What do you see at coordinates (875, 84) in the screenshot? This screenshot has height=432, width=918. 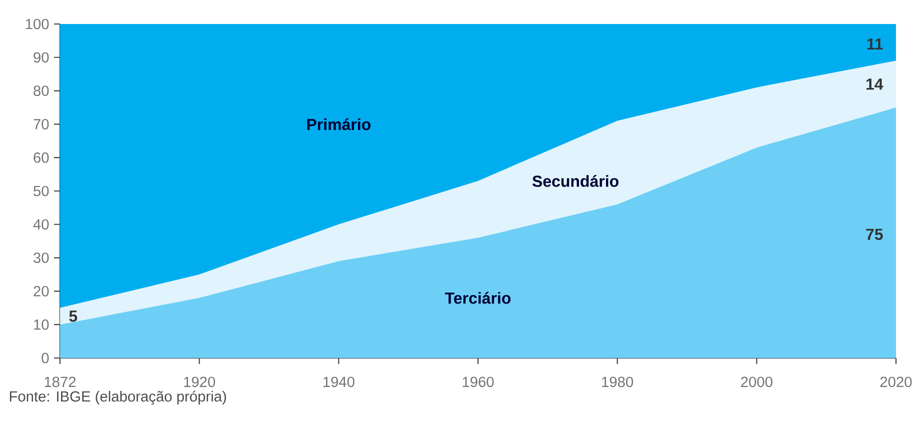 I see `annotation: 14` at bounding box center [875, 84].